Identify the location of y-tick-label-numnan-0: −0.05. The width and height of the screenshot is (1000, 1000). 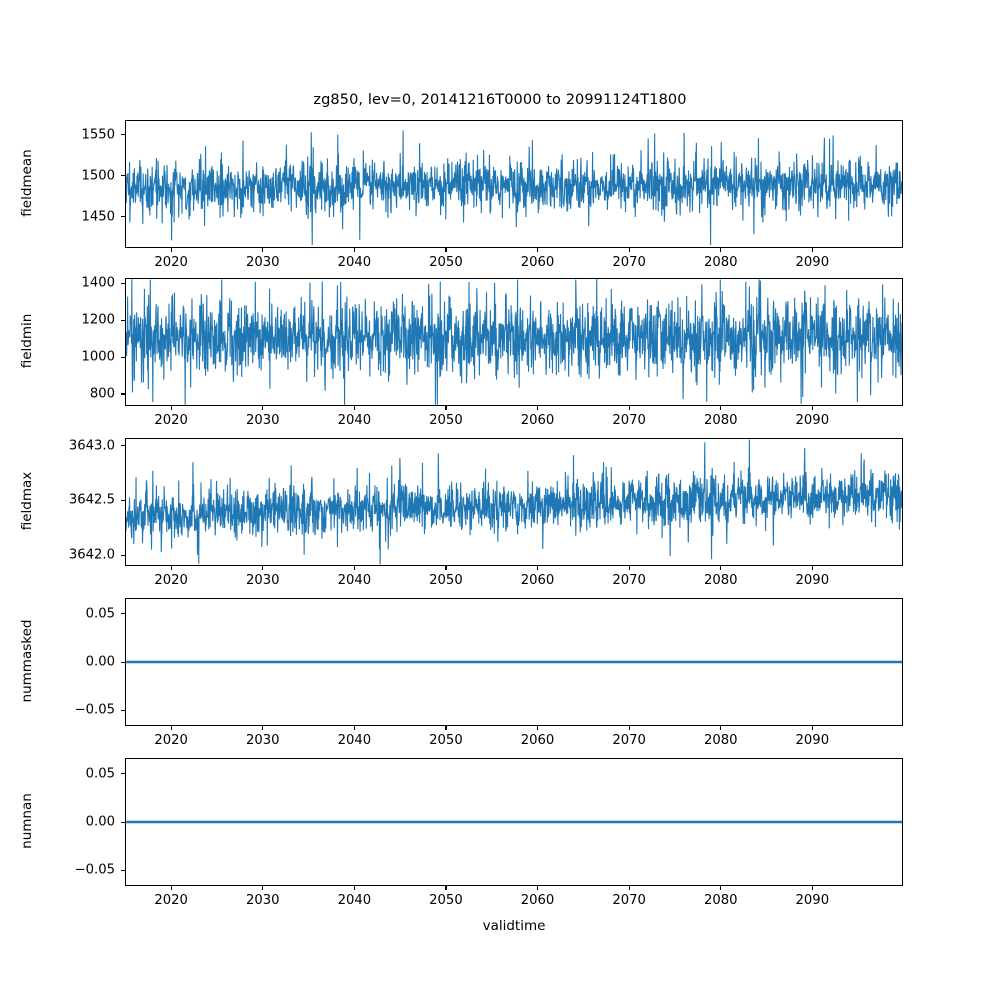
(94, 870).